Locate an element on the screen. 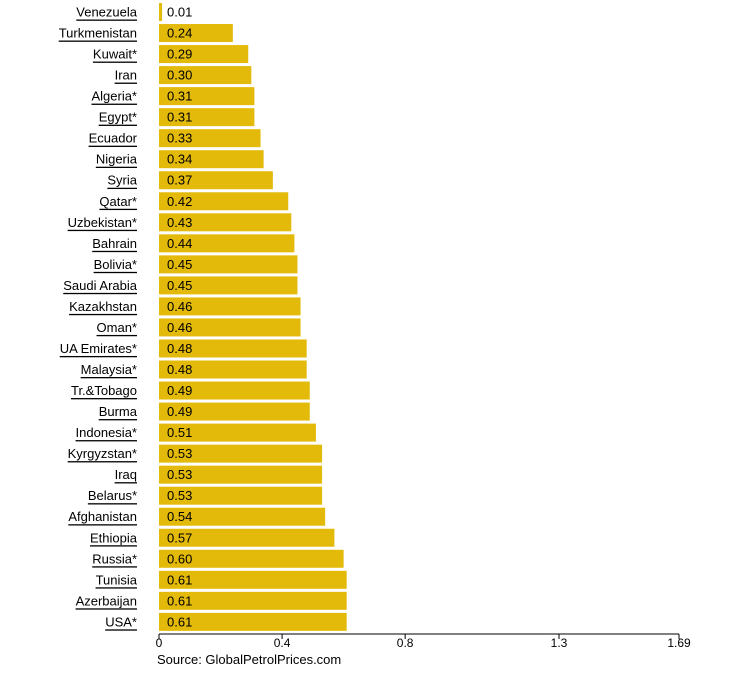 This screenshot has width=744, height=682. data-label: 0.30 is located at coordinates (179, 75).